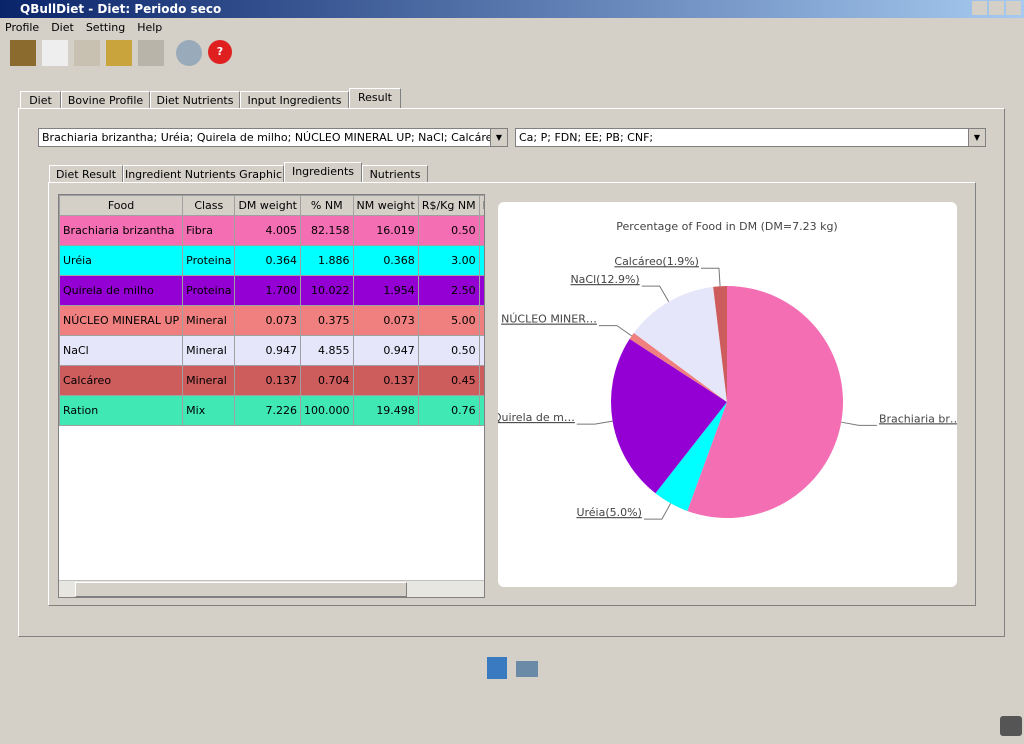 The width and height of the screenshot is (1024, 744). What do you see at coordinates (121, 260) in the screenshot?
I see `table-cell: Uréia` at bounding box center [121, 260].